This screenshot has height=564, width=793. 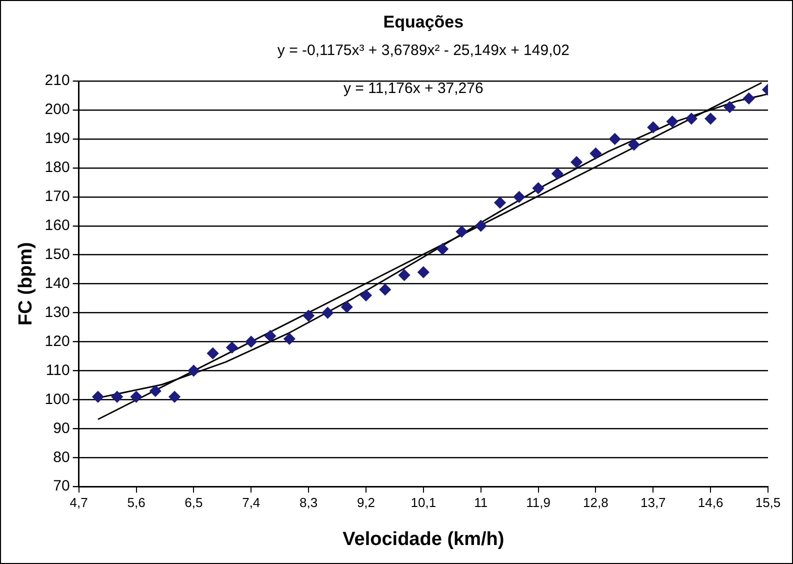 I want to click on y-tick-label: 170, so click(x=57, y=197).